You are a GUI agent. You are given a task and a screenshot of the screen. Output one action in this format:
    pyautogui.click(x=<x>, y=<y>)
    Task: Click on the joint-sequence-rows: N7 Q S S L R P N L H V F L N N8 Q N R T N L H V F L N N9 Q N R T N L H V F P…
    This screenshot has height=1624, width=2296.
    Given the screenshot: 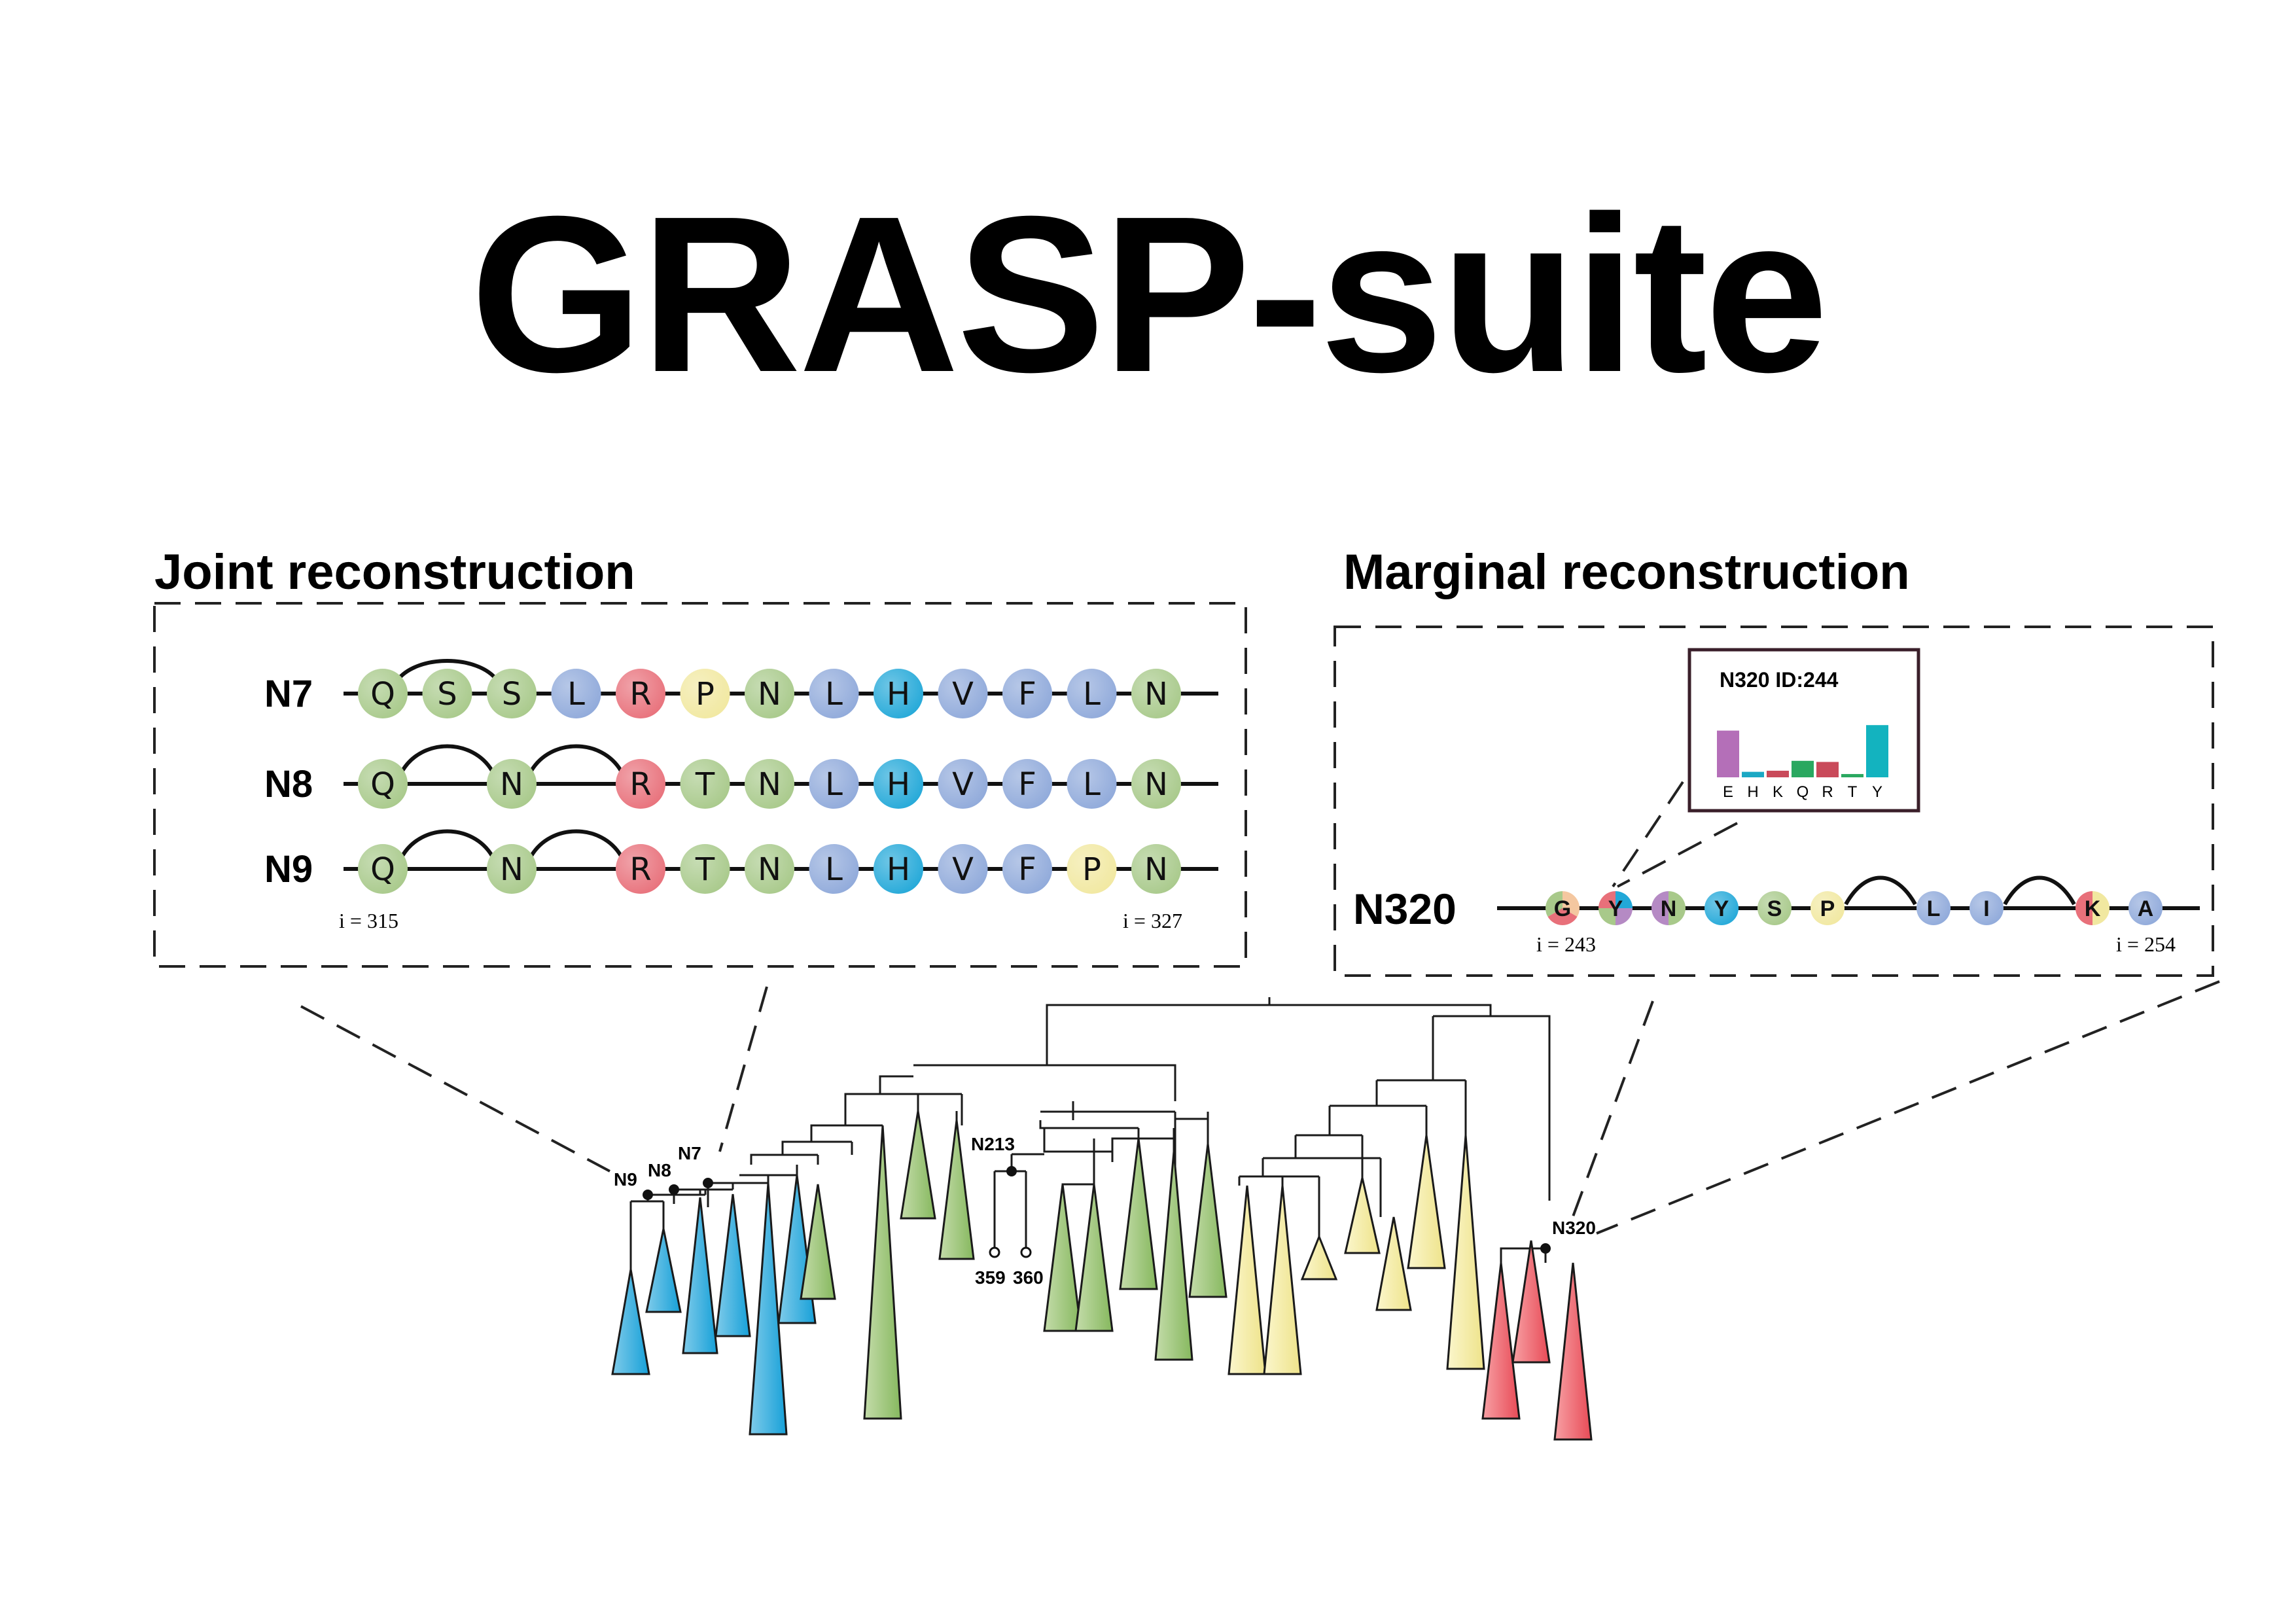 What is the action you would take?
    pyautogui.click(x=741, y=795)
    